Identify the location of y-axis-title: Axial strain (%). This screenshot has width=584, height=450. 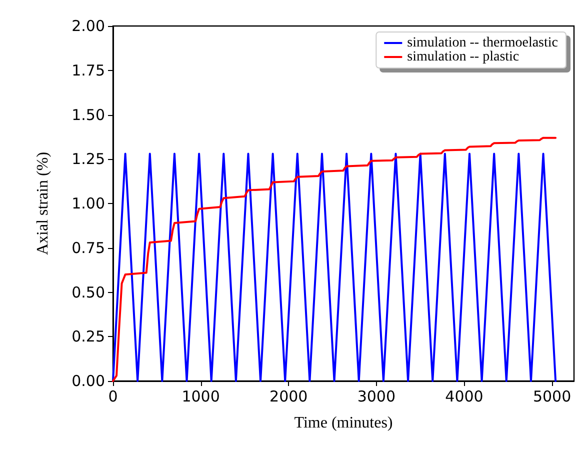
(43, 204).